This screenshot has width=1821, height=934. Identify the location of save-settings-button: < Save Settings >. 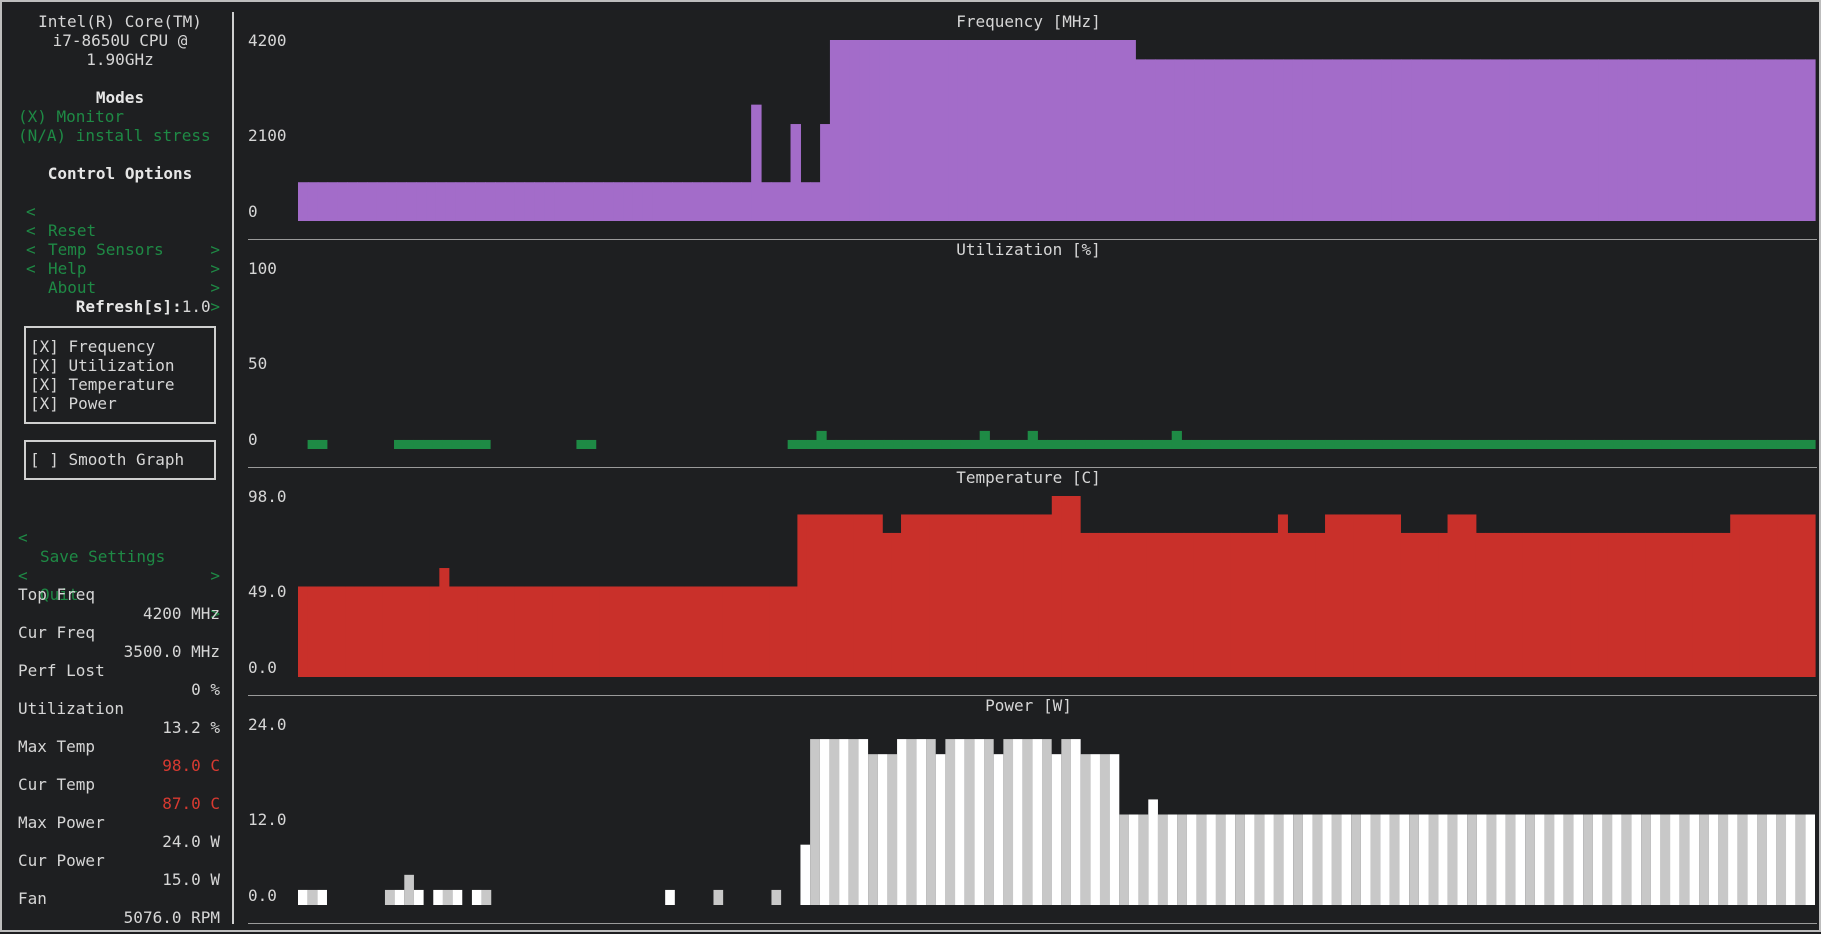
(119, 547).